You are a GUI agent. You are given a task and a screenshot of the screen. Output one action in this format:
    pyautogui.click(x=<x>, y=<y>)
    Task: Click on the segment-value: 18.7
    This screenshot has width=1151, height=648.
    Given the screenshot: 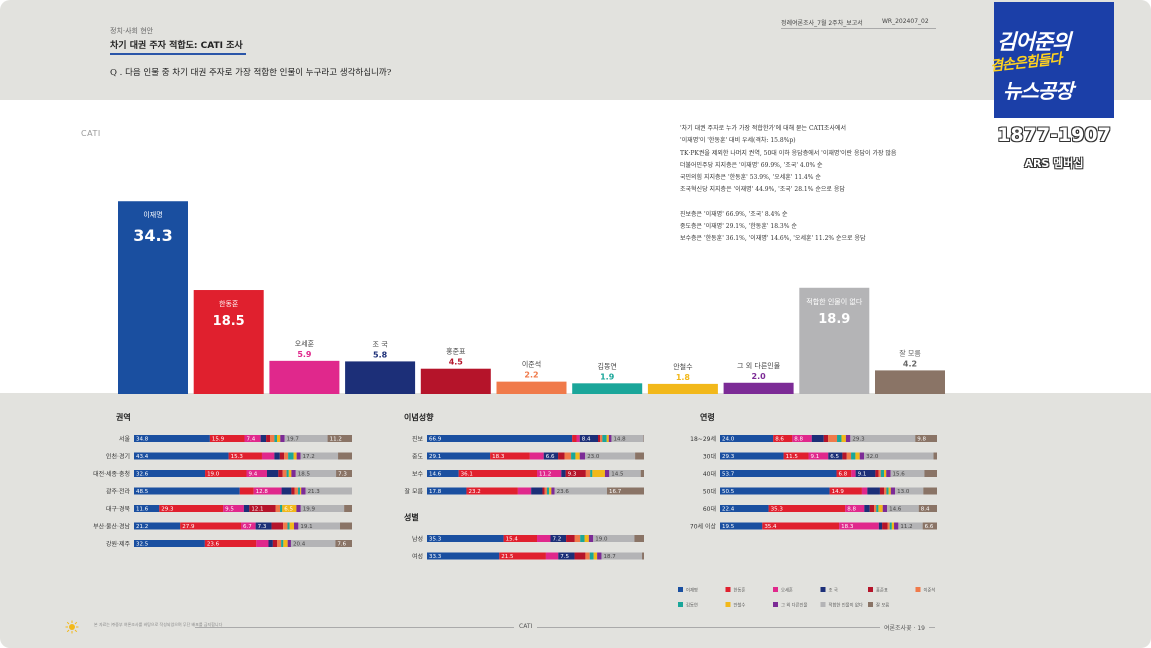 What is the action you would take?
    pyautogui.click(x=609, y=557)
    